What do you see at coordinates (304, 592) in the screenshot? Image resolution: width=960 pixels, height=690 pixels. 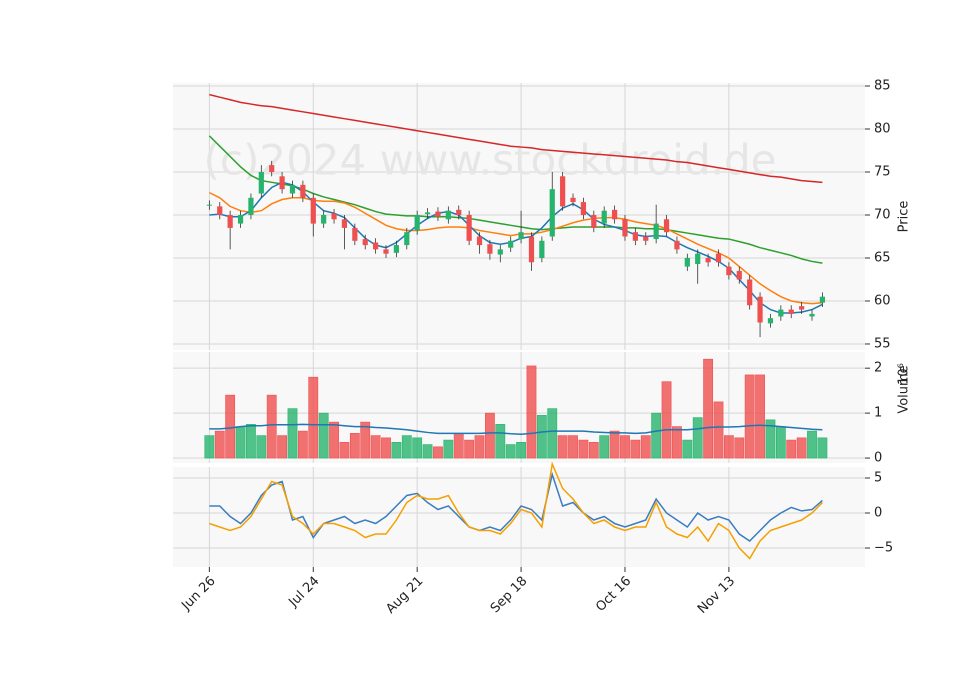 I see `x-tick-label: Jul 24` at bounding box center [304, 592].